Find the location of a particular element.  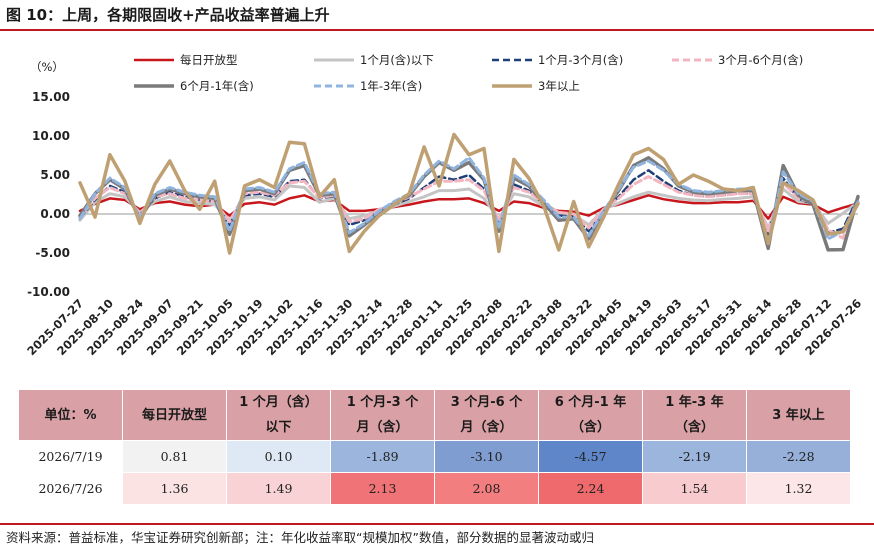

table-cell: 1.54 is located at coordinates (694, 488).